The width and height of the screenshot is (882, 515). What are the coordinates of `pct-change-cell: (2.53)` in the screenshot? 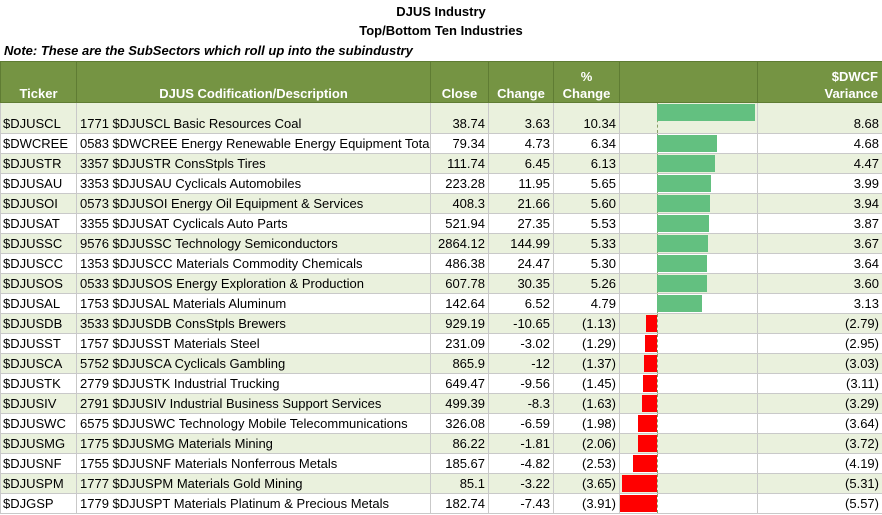 It's located at (586, 463).